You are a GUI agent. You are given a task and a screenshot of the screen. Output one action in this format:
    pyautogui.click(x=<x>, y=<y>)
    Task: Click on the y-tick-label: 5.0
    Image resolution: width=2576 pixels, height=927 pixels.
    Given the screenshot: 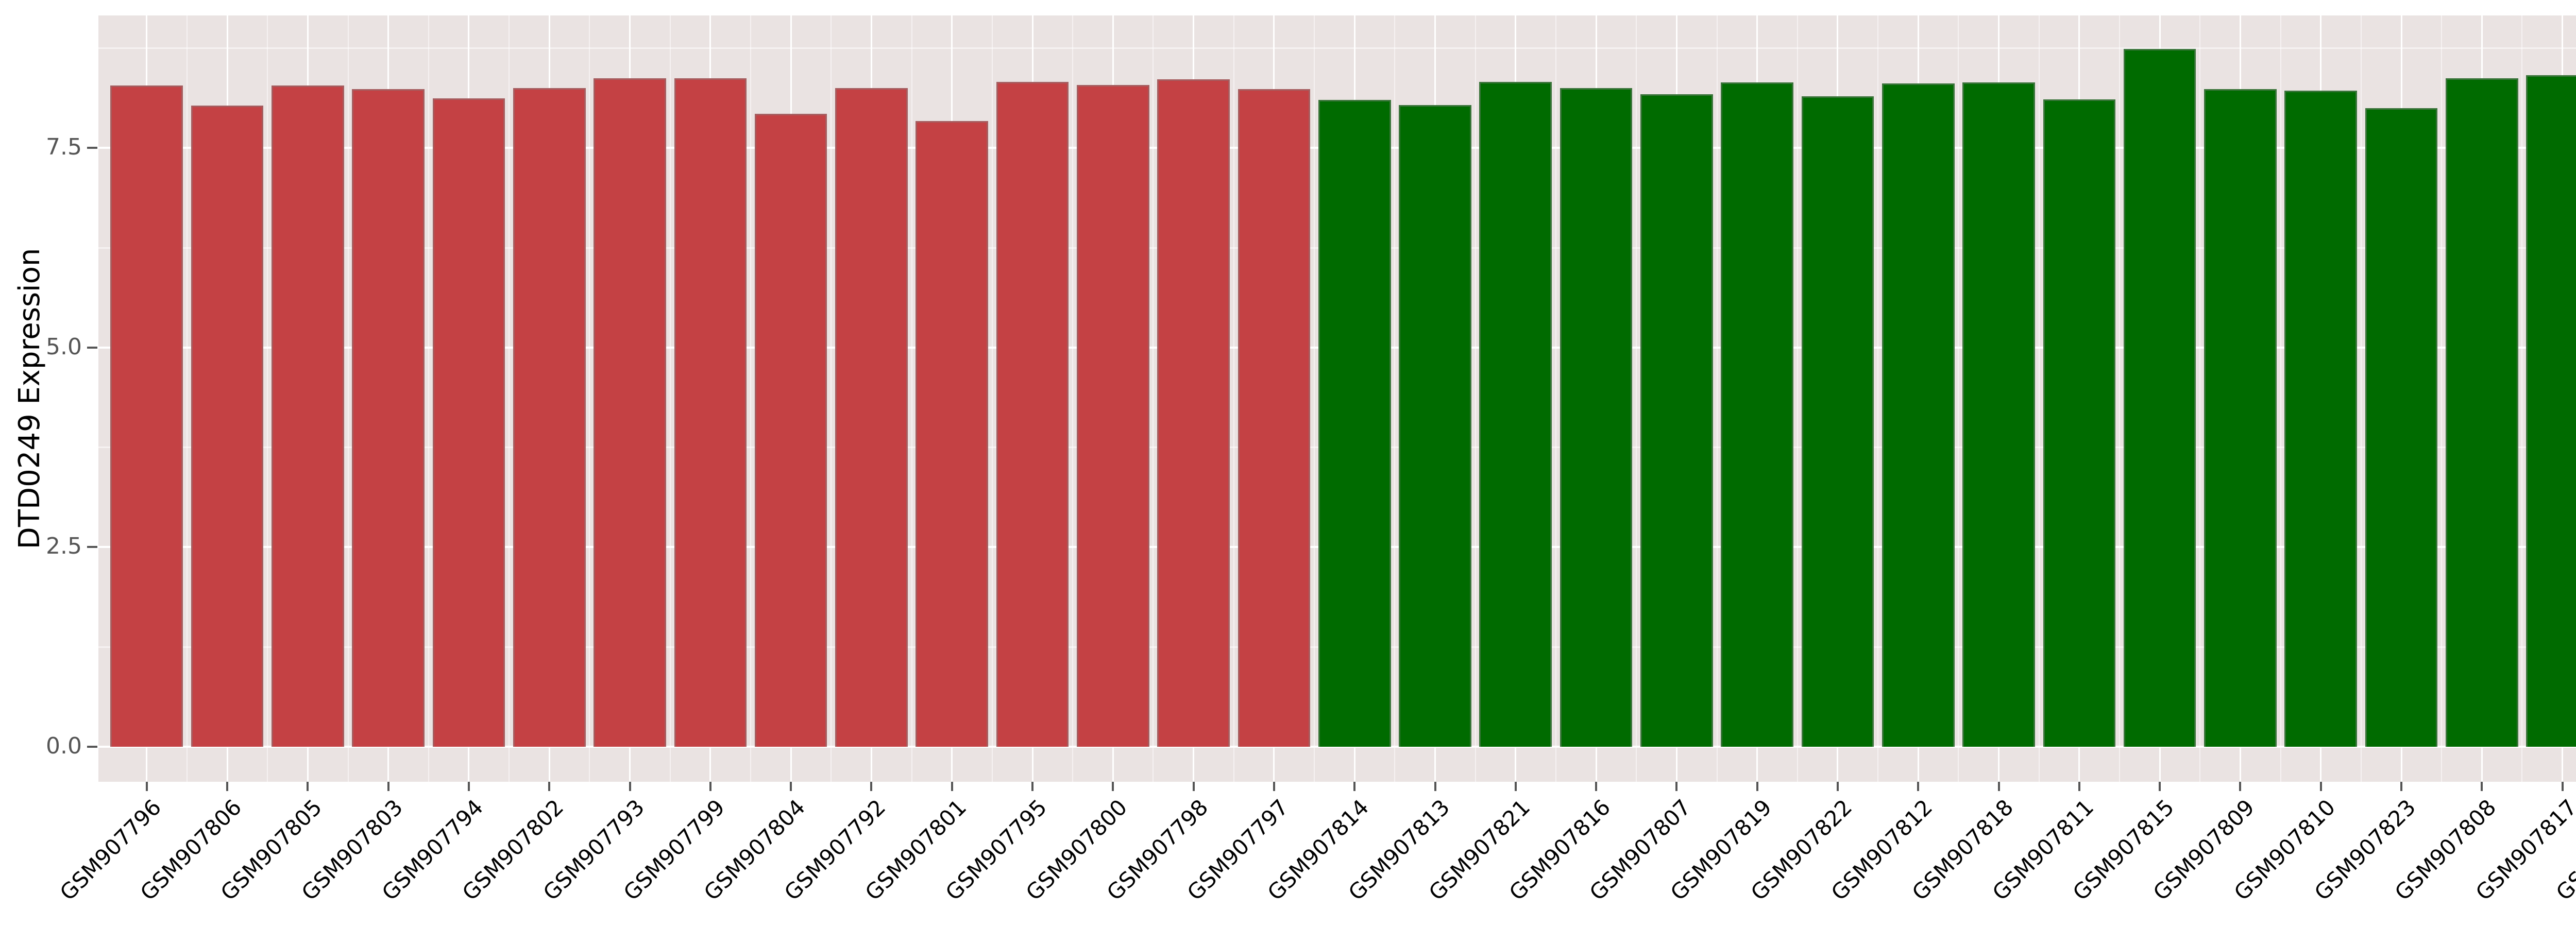 What is the action you would take?
    pyautogui.click(x=64, y=347)
    